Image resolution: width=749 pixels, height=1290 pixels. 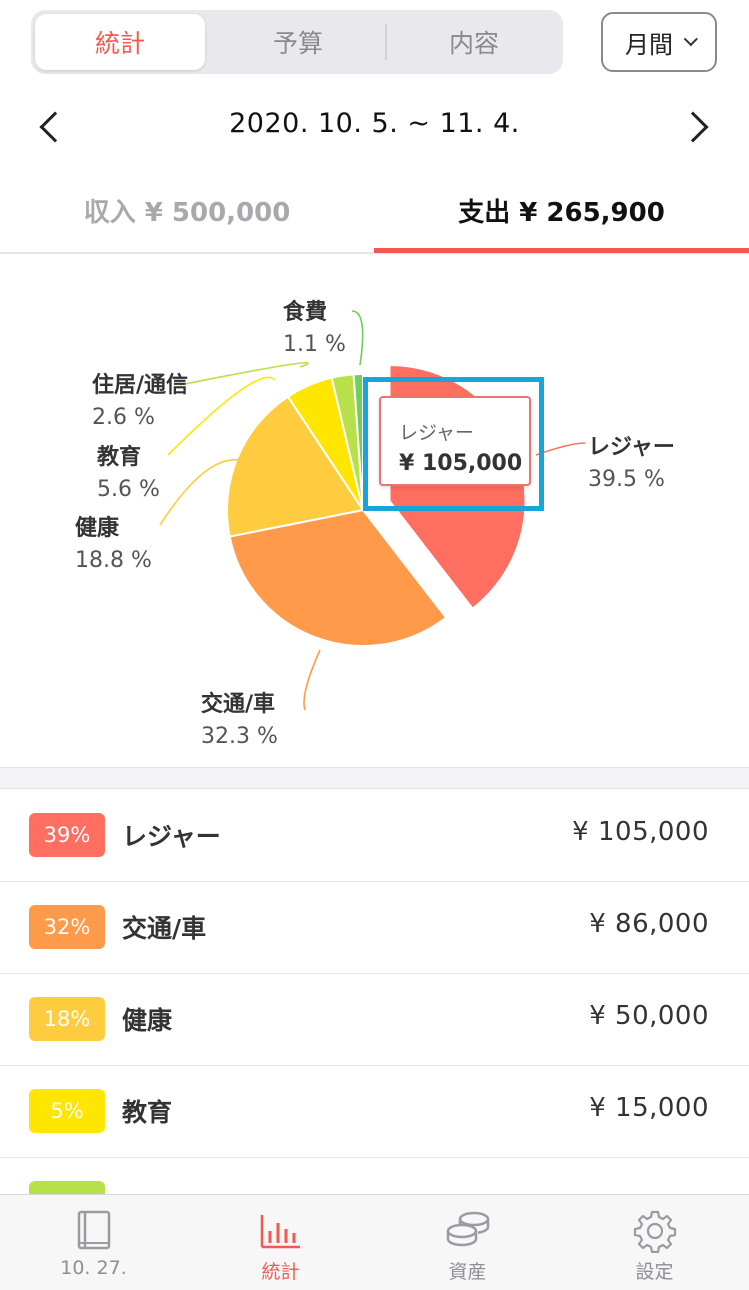 I want to click on segment-budget: 予算, so click(x=297, y=43).